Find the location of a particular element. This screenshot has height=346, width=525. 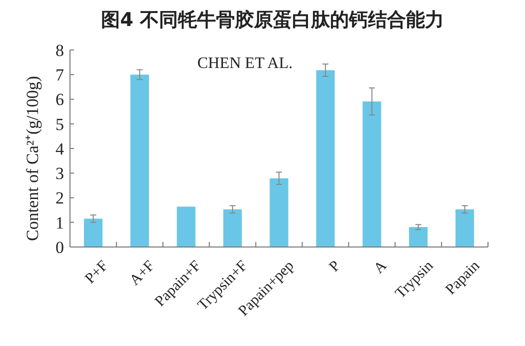

chart-title: 图4 不同牦牛骨胶原蛋白肽的钙结合能力 is located at coordinates (272, 20).